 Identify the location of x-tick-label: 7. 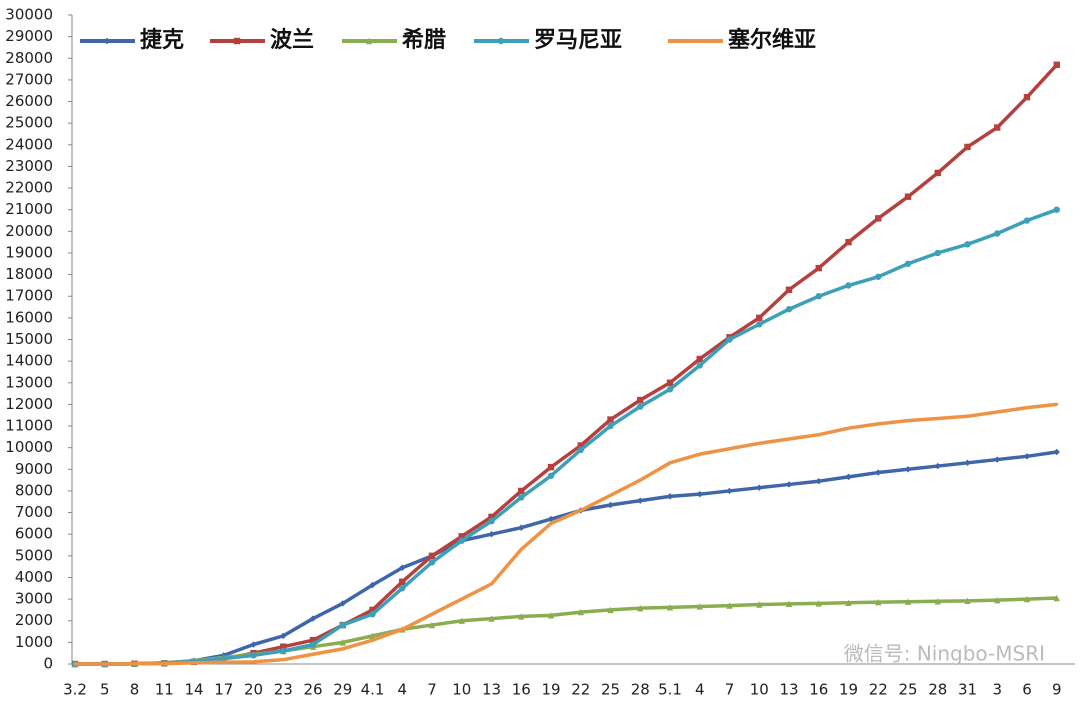
(730, 690).